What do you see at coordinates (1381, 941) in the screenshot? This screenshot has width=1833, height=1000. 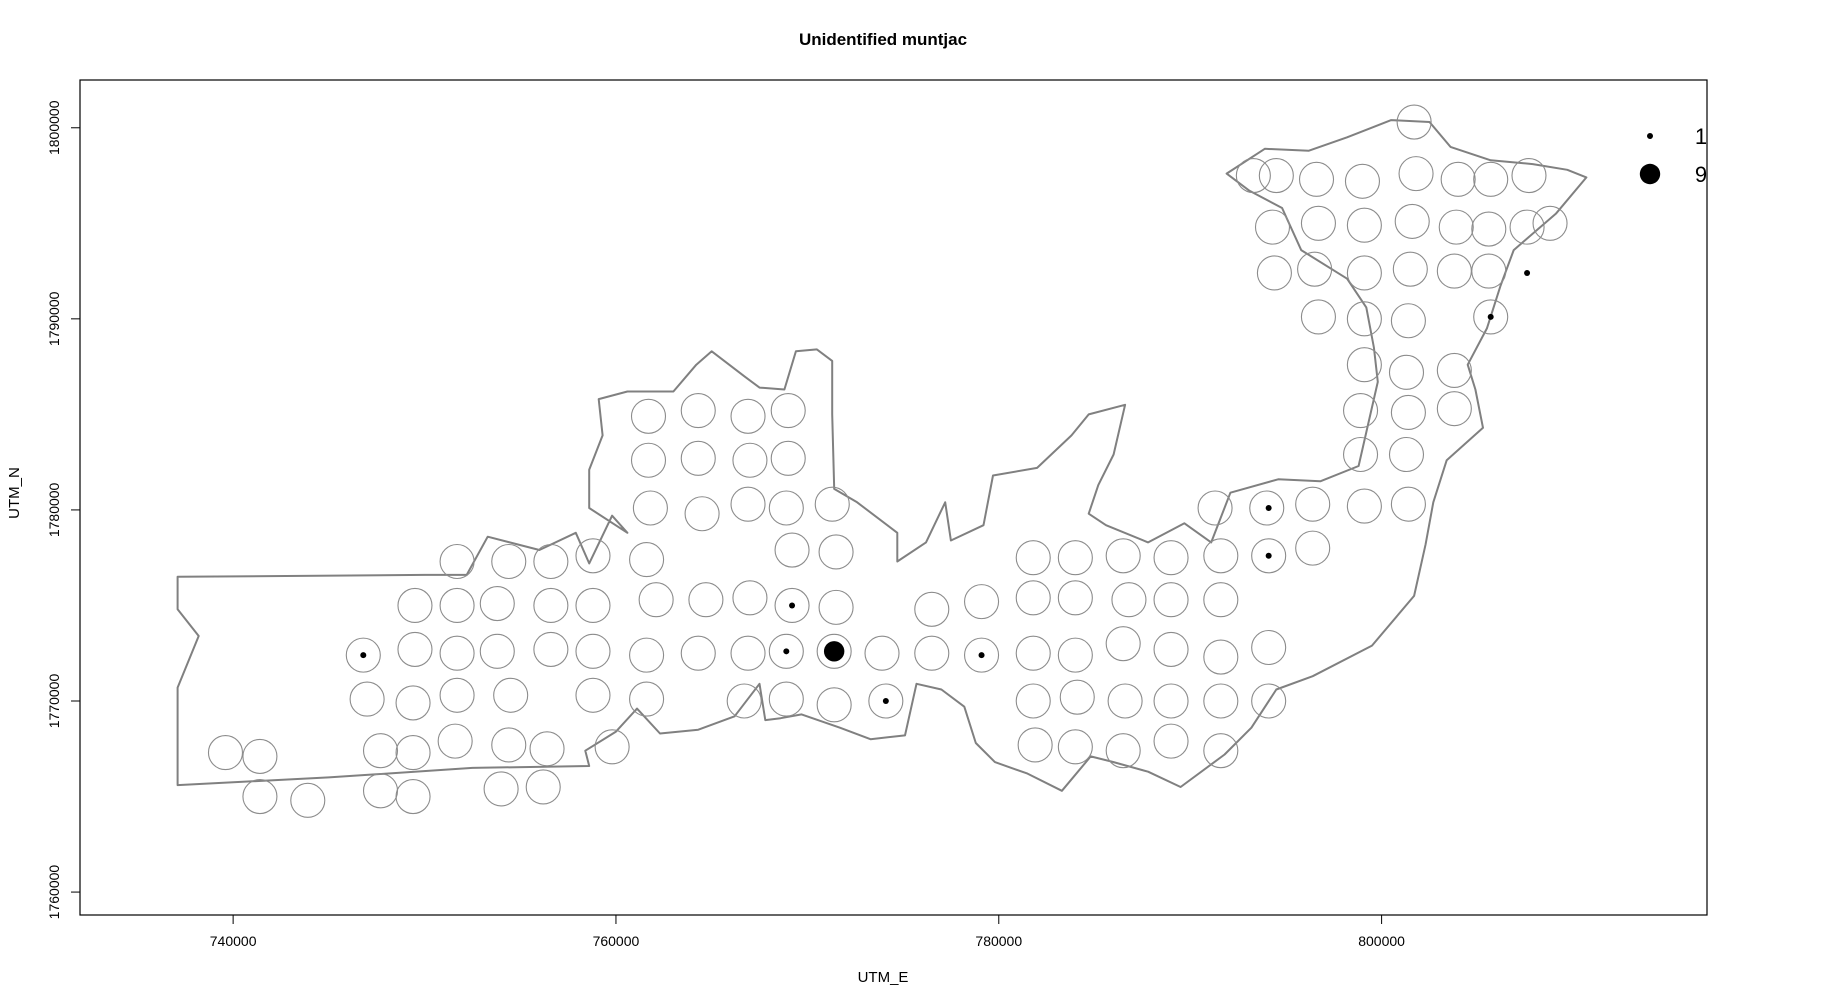 I see `x-tick-label: 800000` at bounding box center [1381, 941].